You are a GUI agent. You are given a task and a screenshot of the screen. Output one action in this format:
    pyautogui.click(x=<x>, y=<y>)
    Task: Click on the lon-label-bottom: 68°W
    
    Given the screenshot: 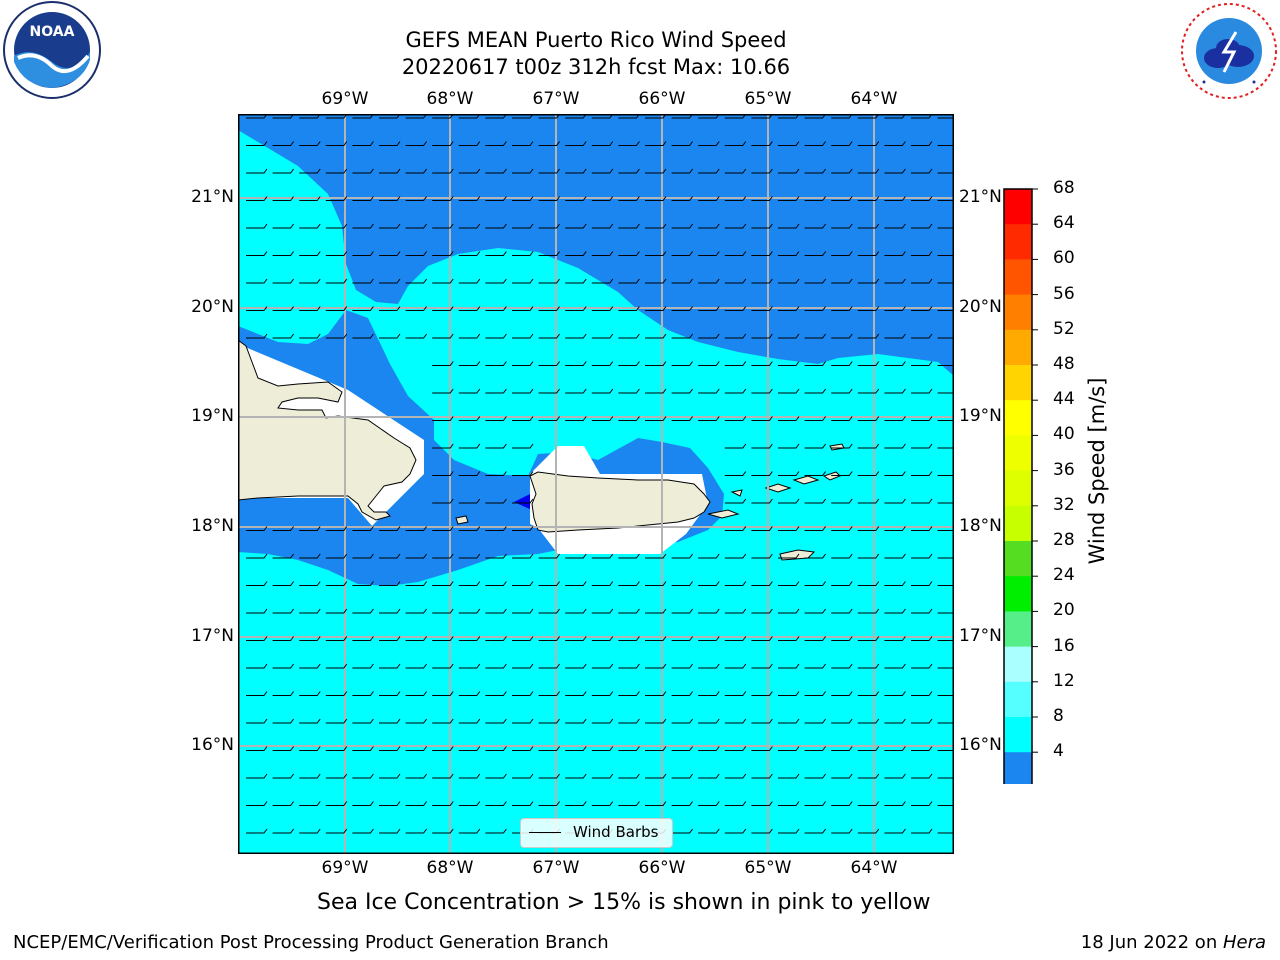 What is the action you would take?
    pyautogui.click(x=450, y=868)
    